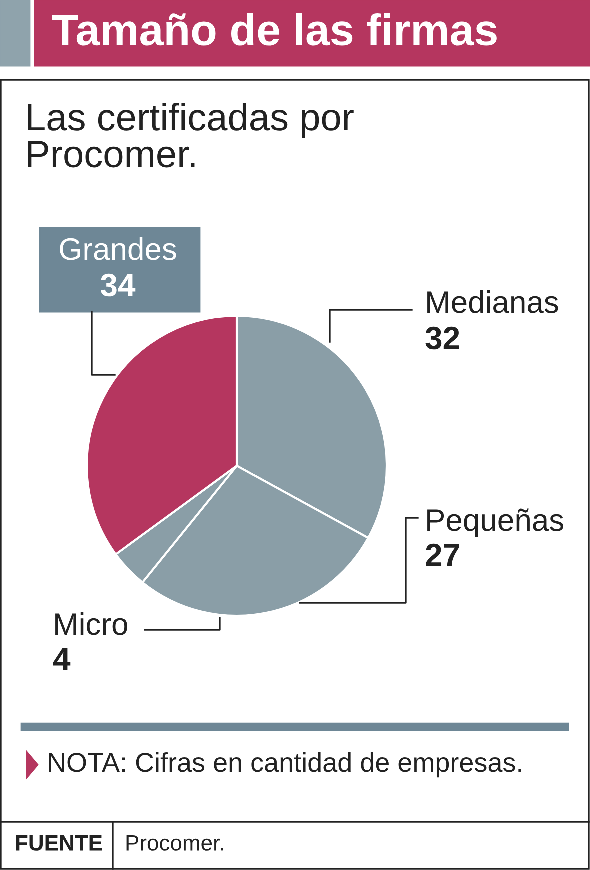  Describe the element at coordinates (175, 843) in the screenshot. I see `text: Procomer.` at that location.